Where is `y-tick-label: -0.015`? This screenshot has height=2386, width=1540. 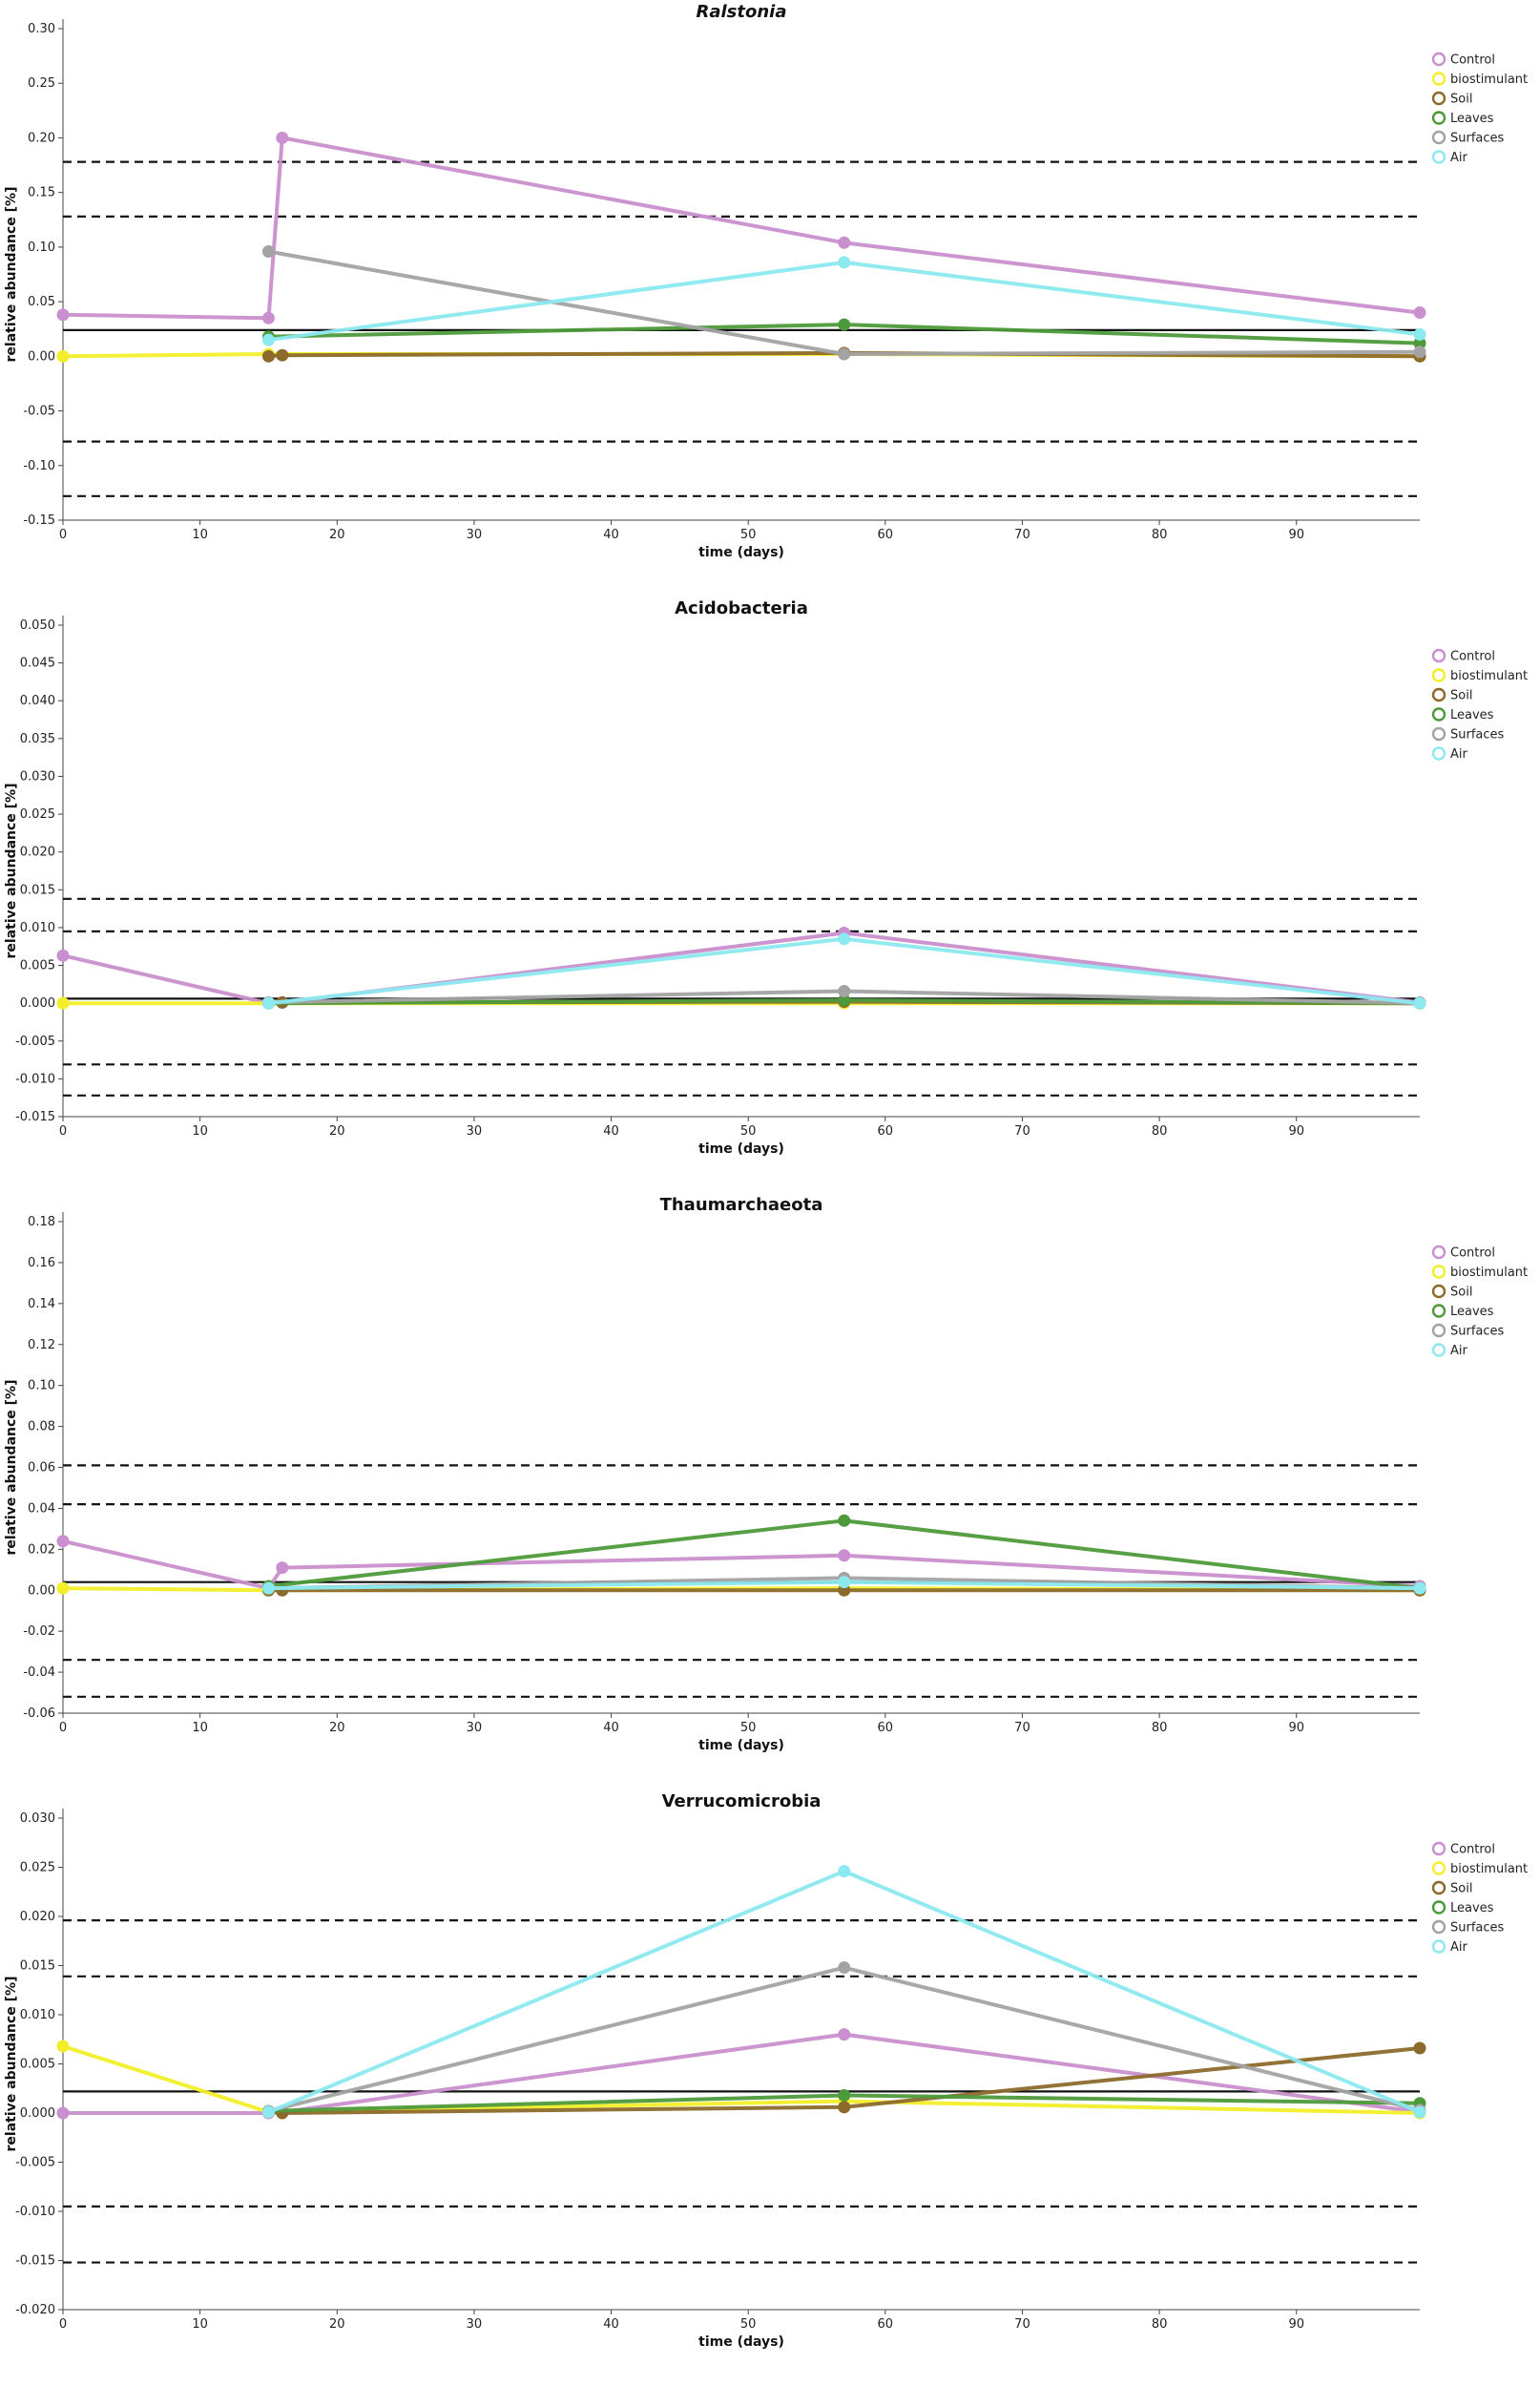
y-tick-label: -0.015 is located at coordinates (35, 1117).